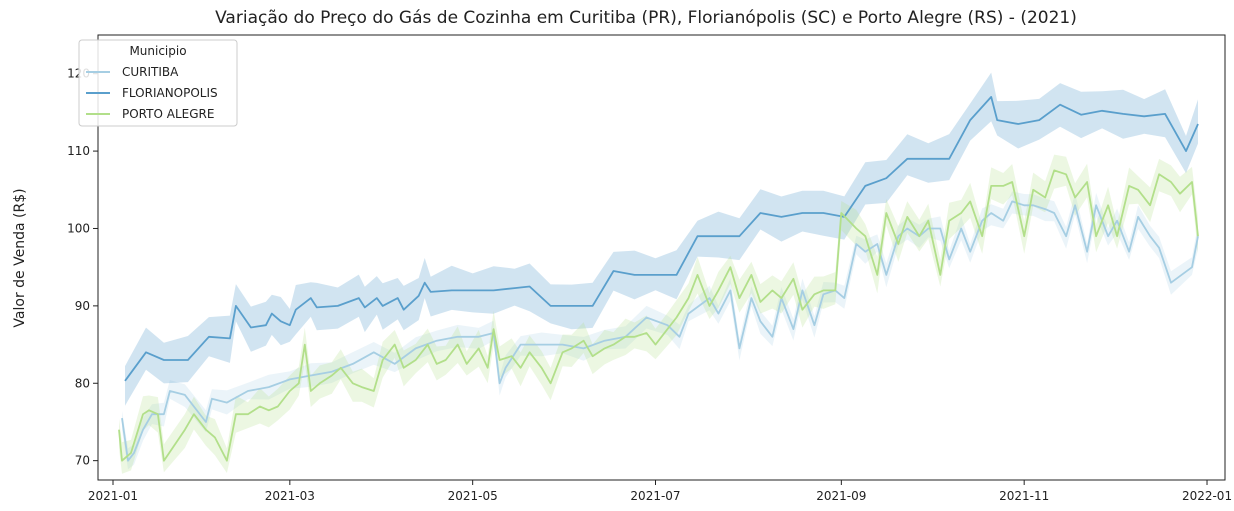  Describe the element at coordinates (78, 151) in the screenshot. I see `y-tick-label: 110` at that location.